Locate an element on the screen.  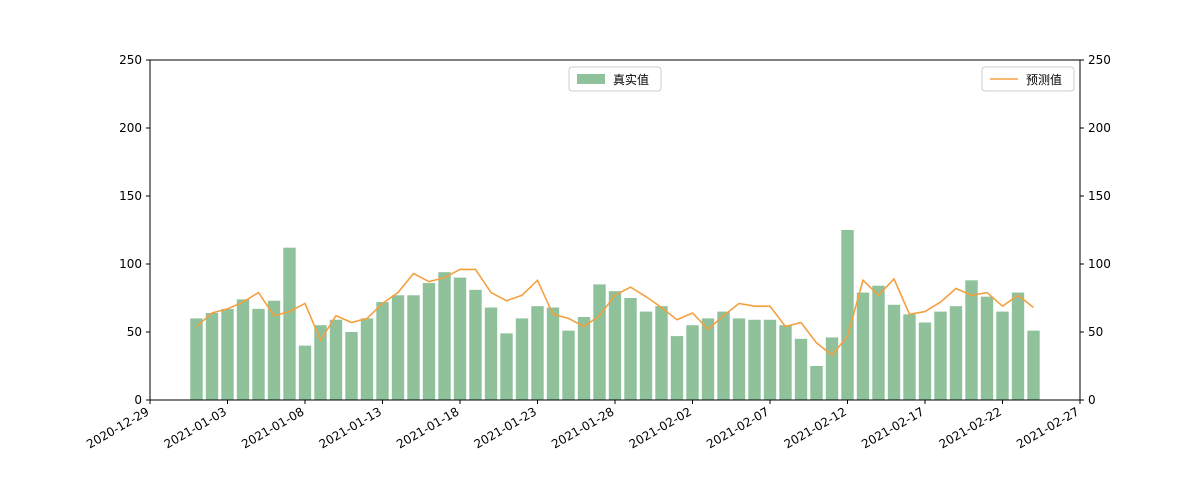
x-tick-label: 2021-01-23 is located at coordinates (505, 427).